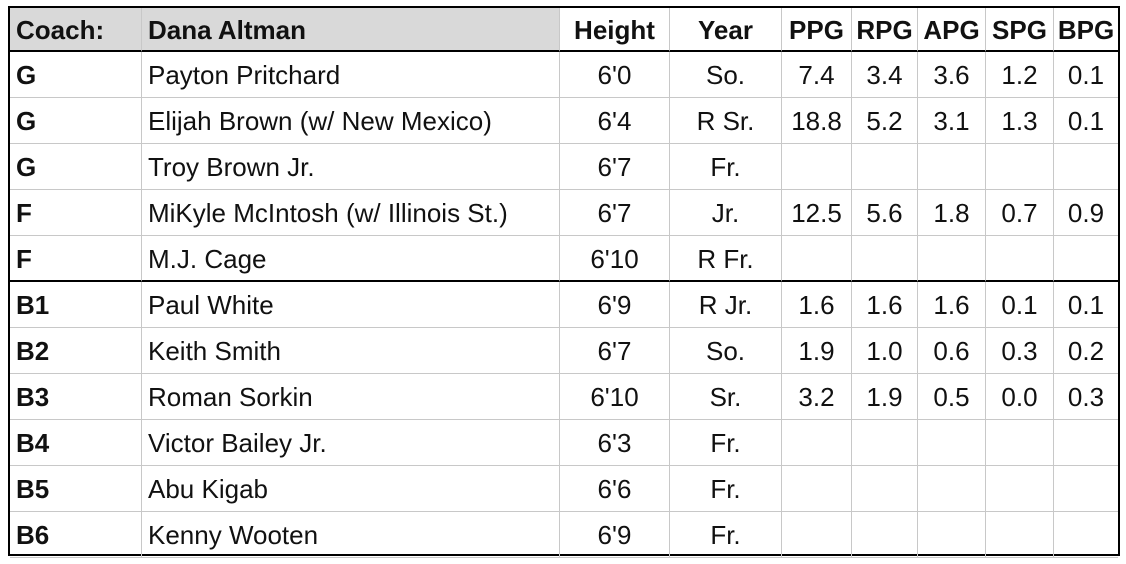  I want to click on position-cell: B3, so click(76, 397).